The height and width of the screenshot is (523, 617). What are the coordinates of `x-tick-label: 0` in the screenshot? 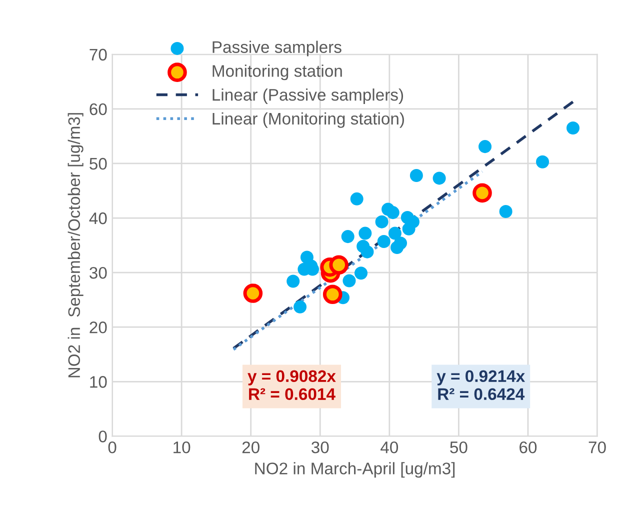 It's located at (112, 447).